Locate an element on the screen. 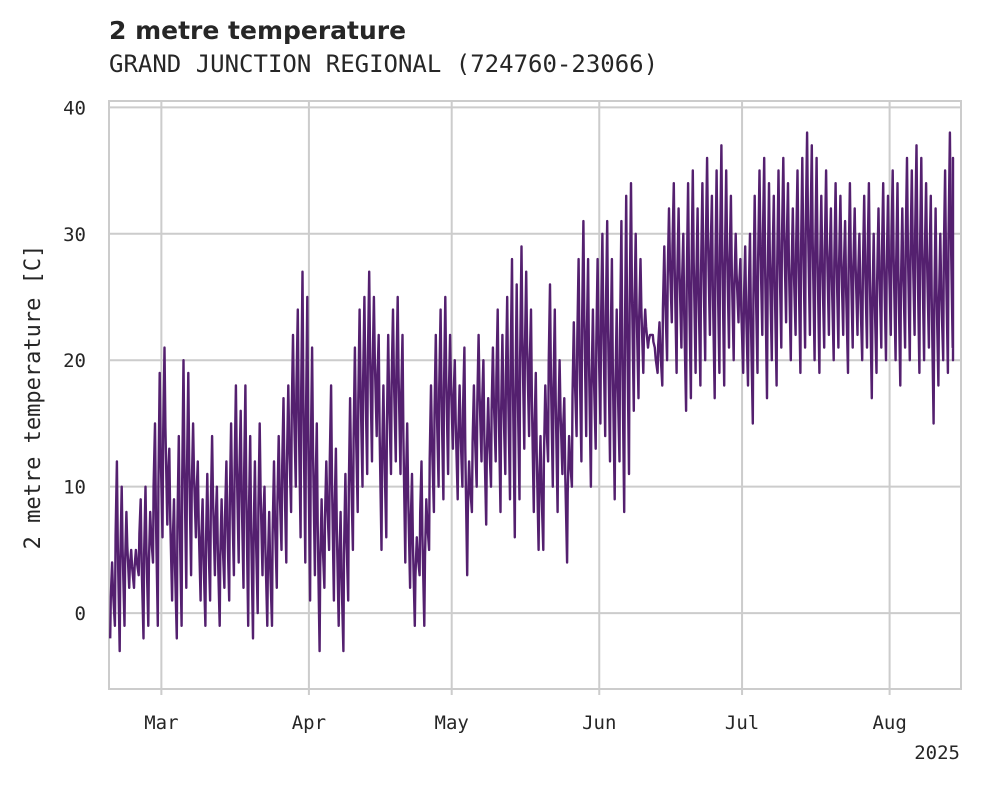 Image resolution: width=981 pixels, height=785 pixels. y-tick-label: 40 is located at coordinates (74, 108).